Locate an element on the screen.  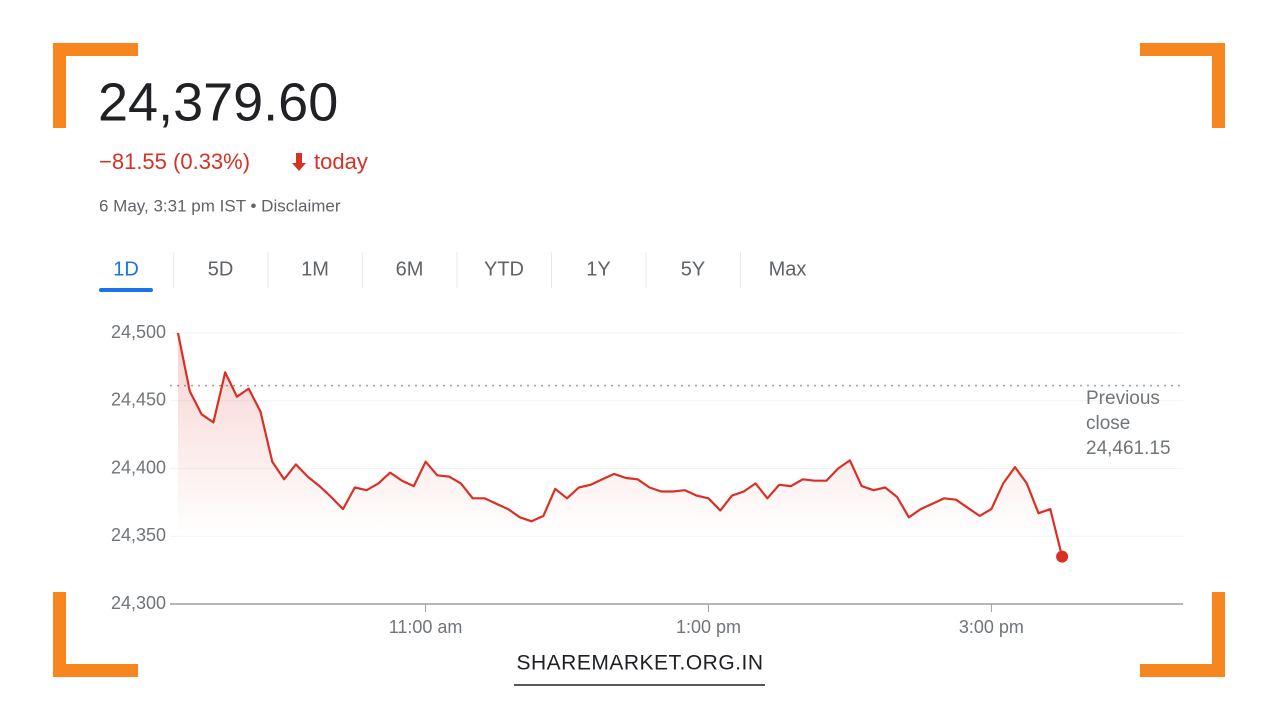
tab: 5D is located at coordinates (221, 269).